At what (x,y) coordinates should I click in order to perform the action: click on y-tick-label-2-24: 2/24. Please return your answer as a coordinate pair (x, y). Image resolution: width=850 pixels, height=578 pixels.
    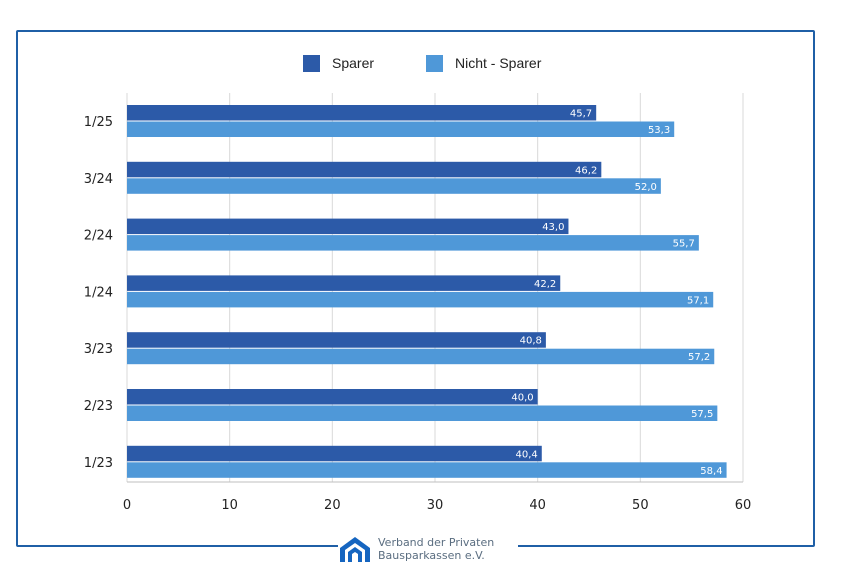
    Looking at the image, I should click on (98, 236).